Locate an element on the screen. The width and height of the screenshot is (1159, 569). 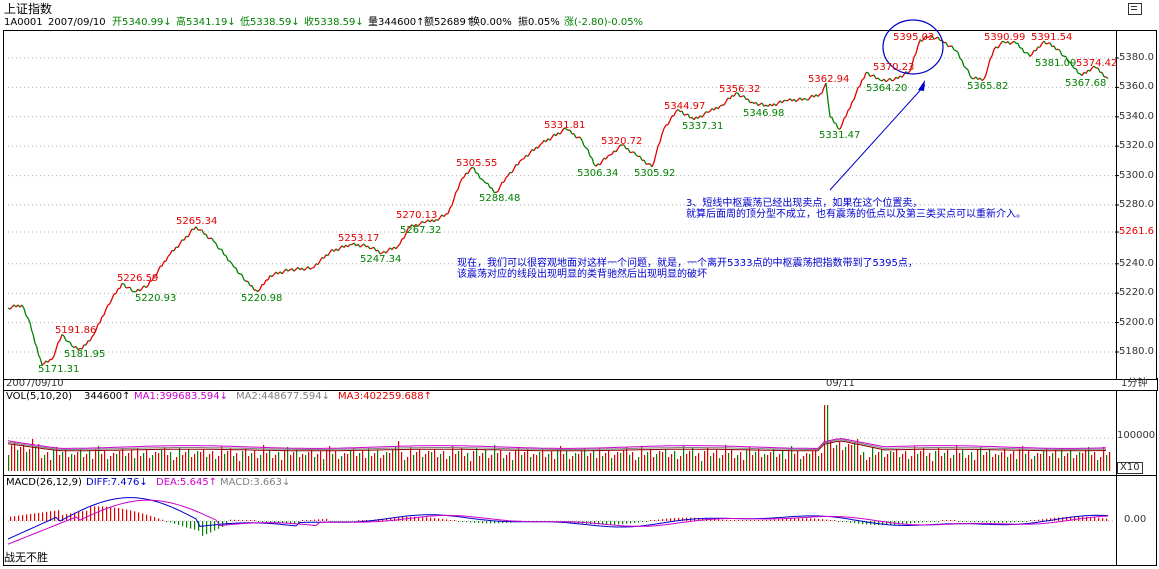
volume-scale-badge: X10 is located at coordinates (1130, 468).